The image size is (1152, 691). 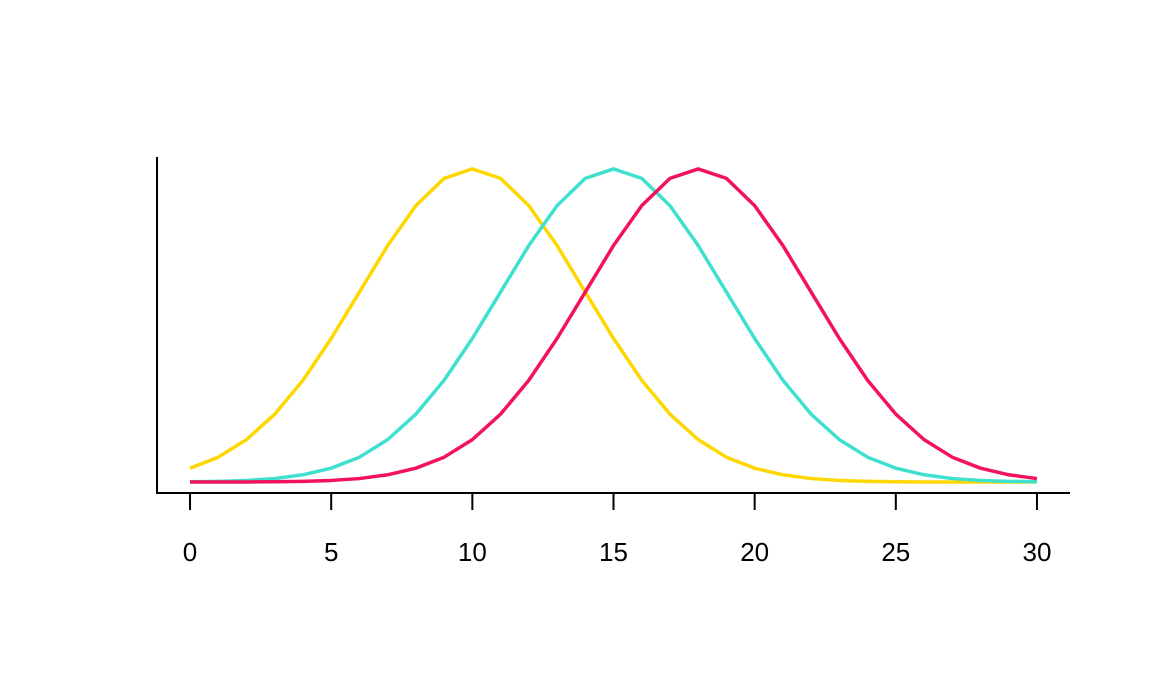 I want to click on x-tick-label: 15, so click(x=613, y=552).